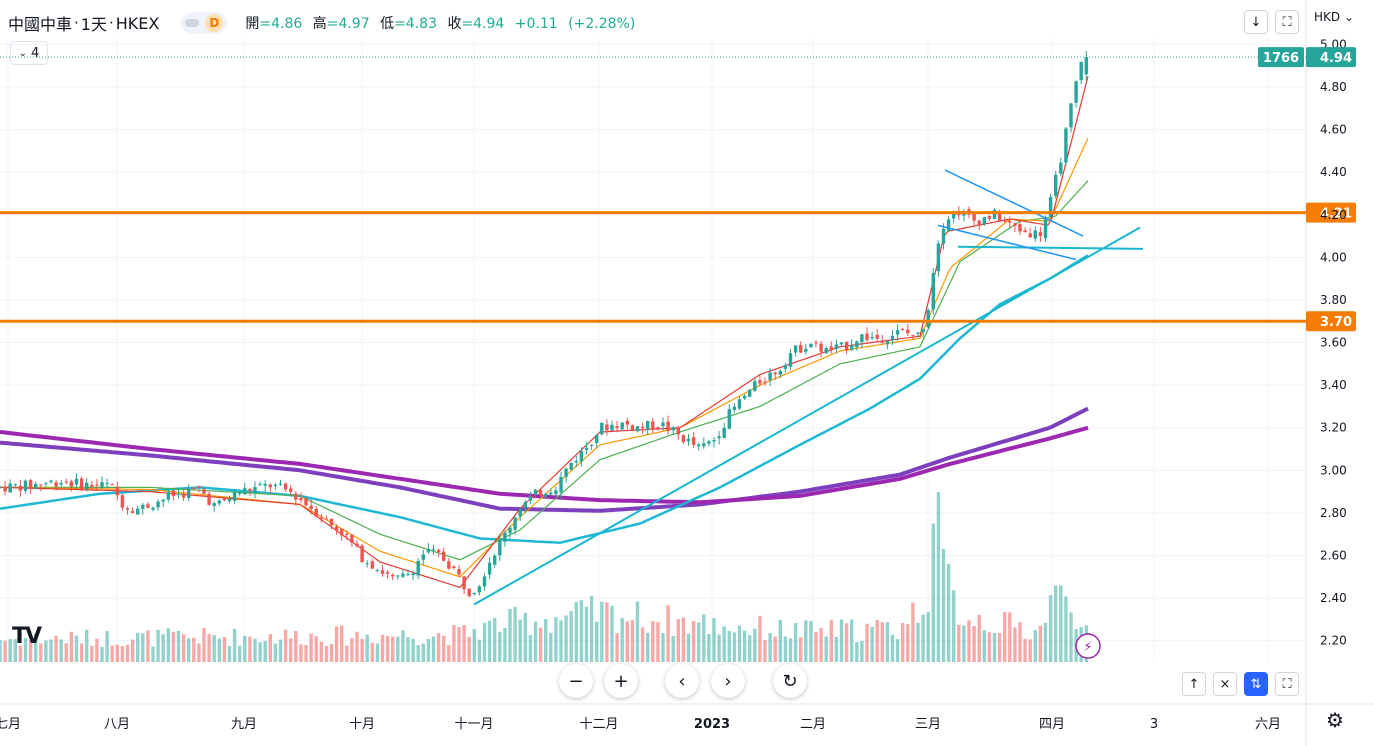 The height and width of the screenshot is (746, 1374). I want to click on price-tick-label: 3.80, so click(1333, 300).